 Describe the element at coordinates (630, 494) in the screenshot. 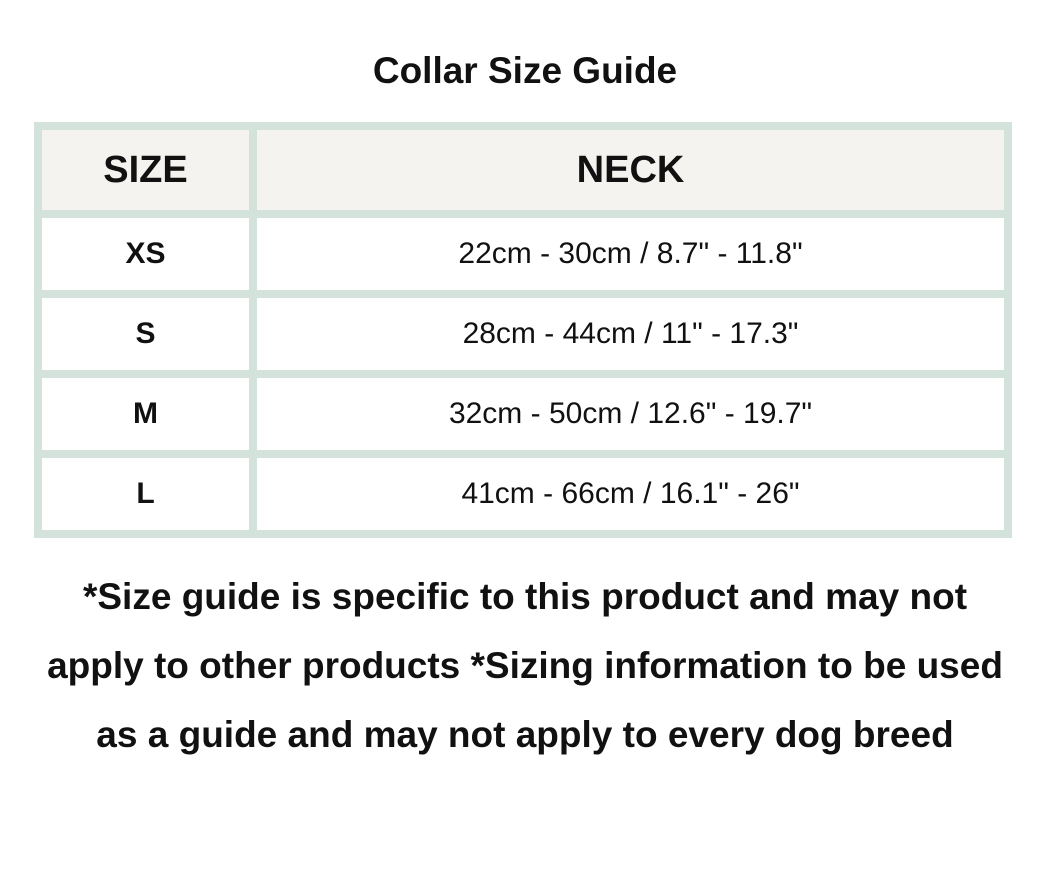

I see `neck-cell: 41cm - 66cm / 16.1" - 26"` at that location.